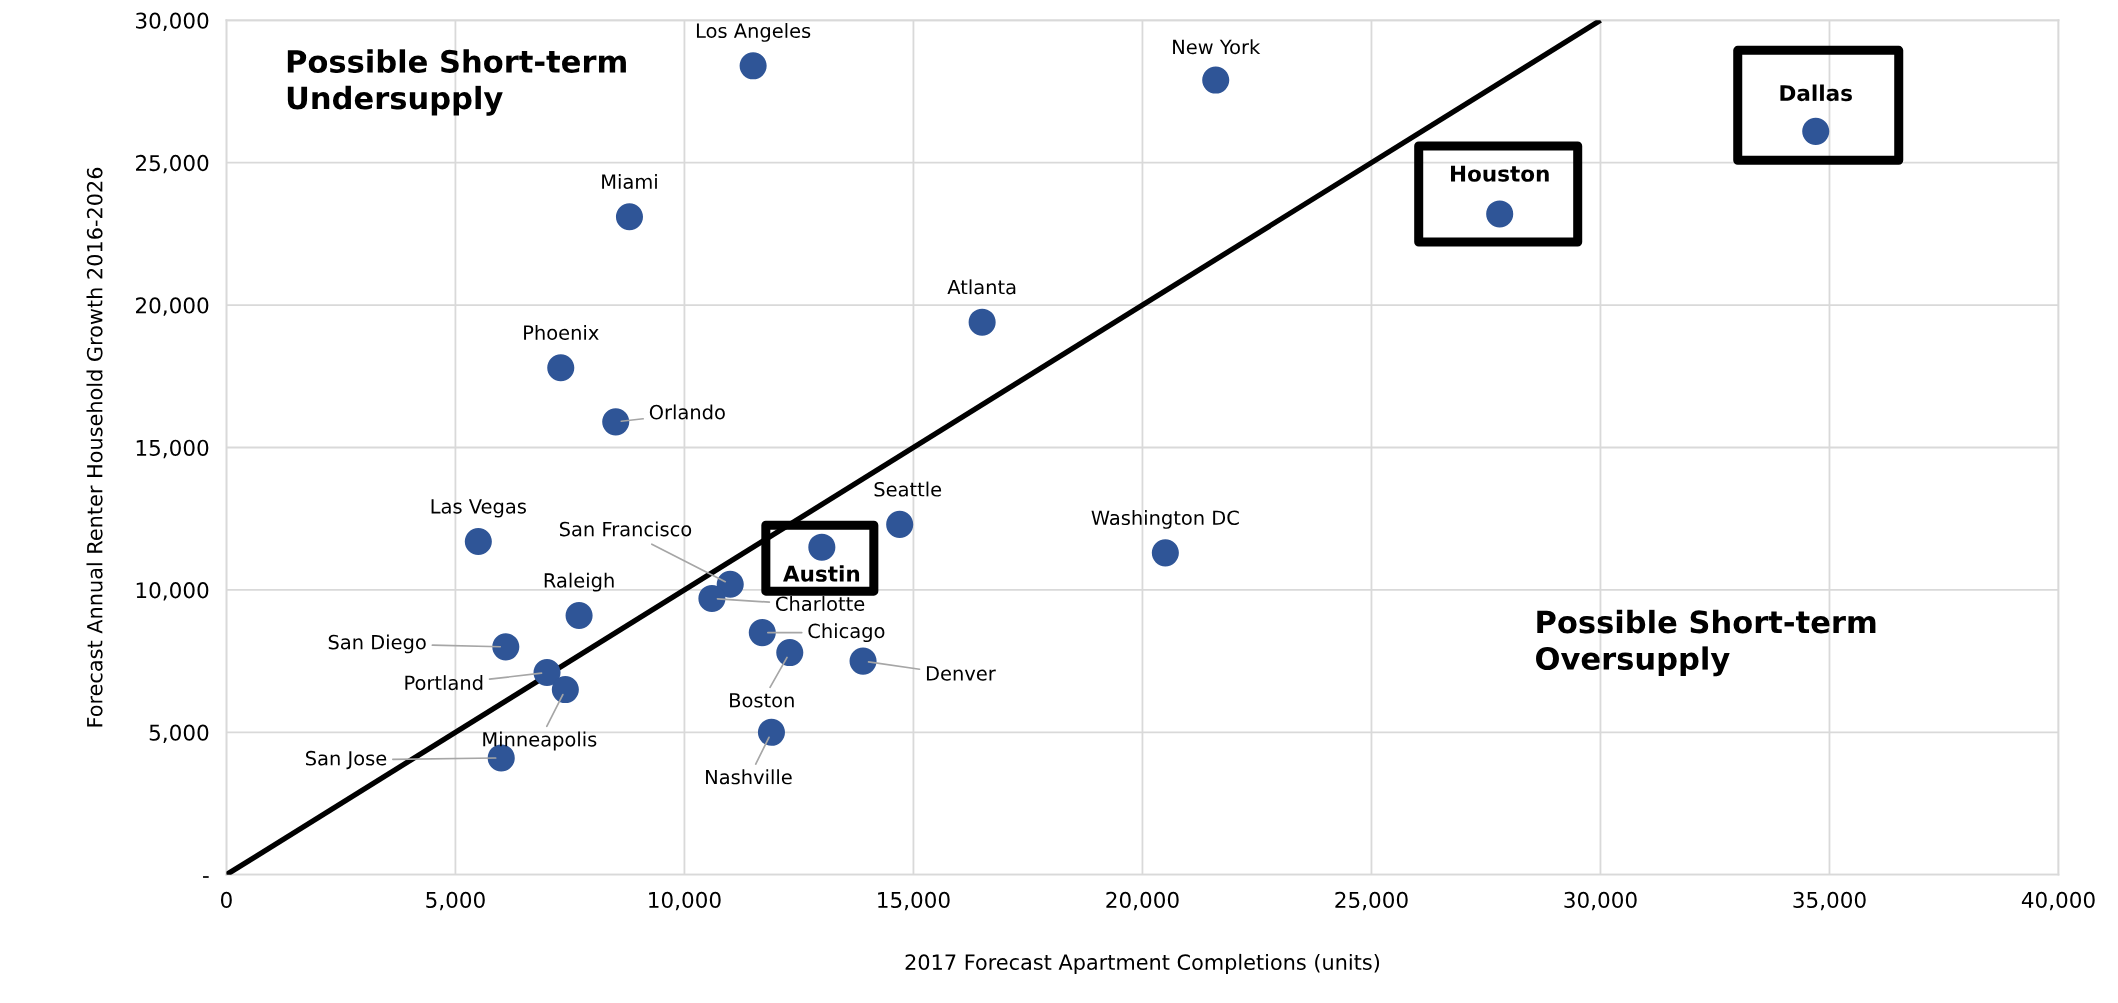 Image resolution: width=2118 pixels, height=1003 pixels. I want to click on annotation: Denver, so click(961, 673).